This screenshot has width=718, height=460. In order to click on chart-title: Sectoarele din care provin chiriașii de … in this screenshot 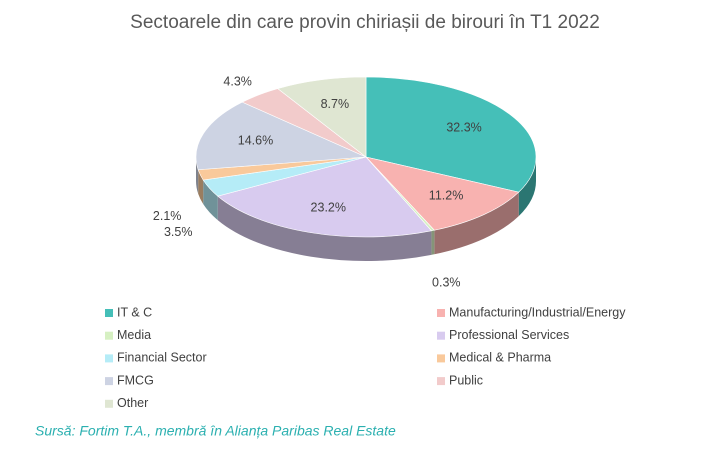, I will do `click(365, 22)`.